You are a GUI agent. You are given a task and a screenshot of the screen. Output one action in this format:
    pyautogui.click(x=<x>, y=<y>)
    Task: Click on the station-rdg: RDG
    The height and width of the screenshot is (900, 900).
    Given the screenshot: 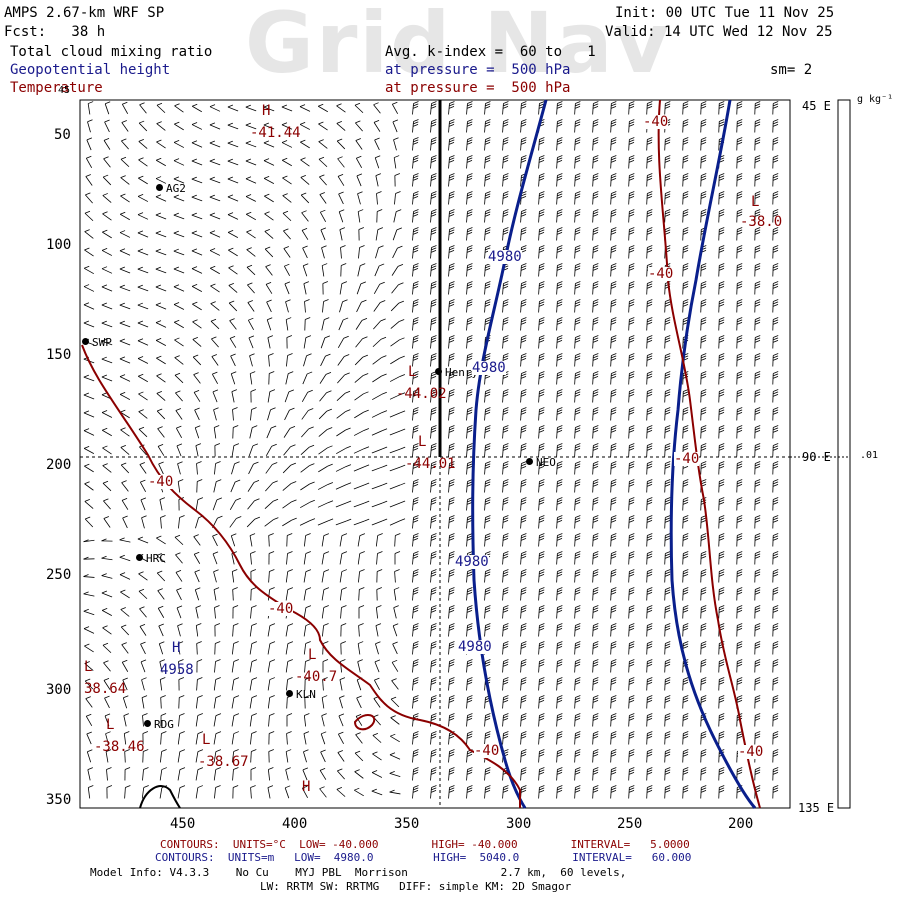 What is the action you would take?
    pyautogui.click(x=159, y=723)
    